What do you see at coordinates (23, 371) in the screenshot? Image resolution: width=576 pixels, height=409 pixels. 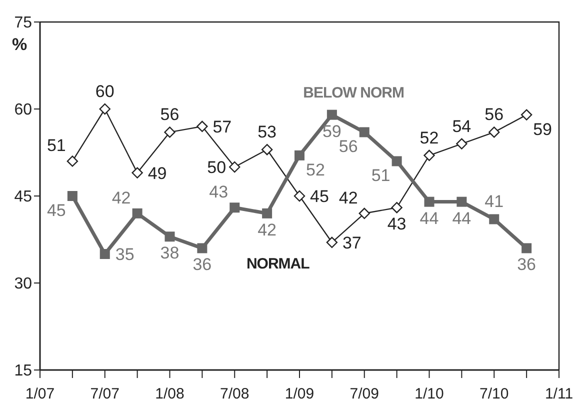 I see `y-tick-label: 15` at bounding box center [23, 371].